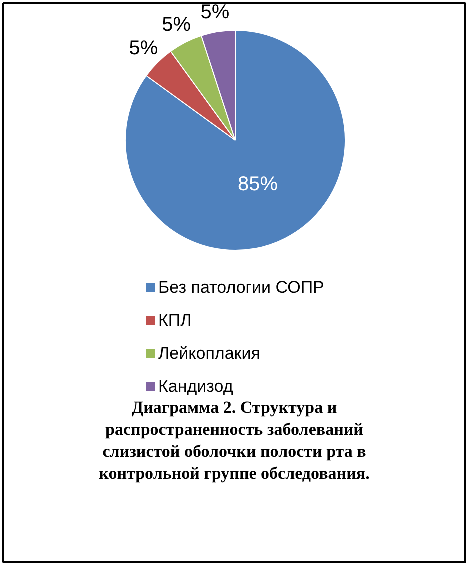 The height and width of the screenshot is (565, 468). Describe the element at coordinates (234, 440) in the screenshot. I see `text: Диаграмма 2. Структура и распространенность заболеваний слизистой оболочки полости рта в контрольной группе обследования.` at that location.